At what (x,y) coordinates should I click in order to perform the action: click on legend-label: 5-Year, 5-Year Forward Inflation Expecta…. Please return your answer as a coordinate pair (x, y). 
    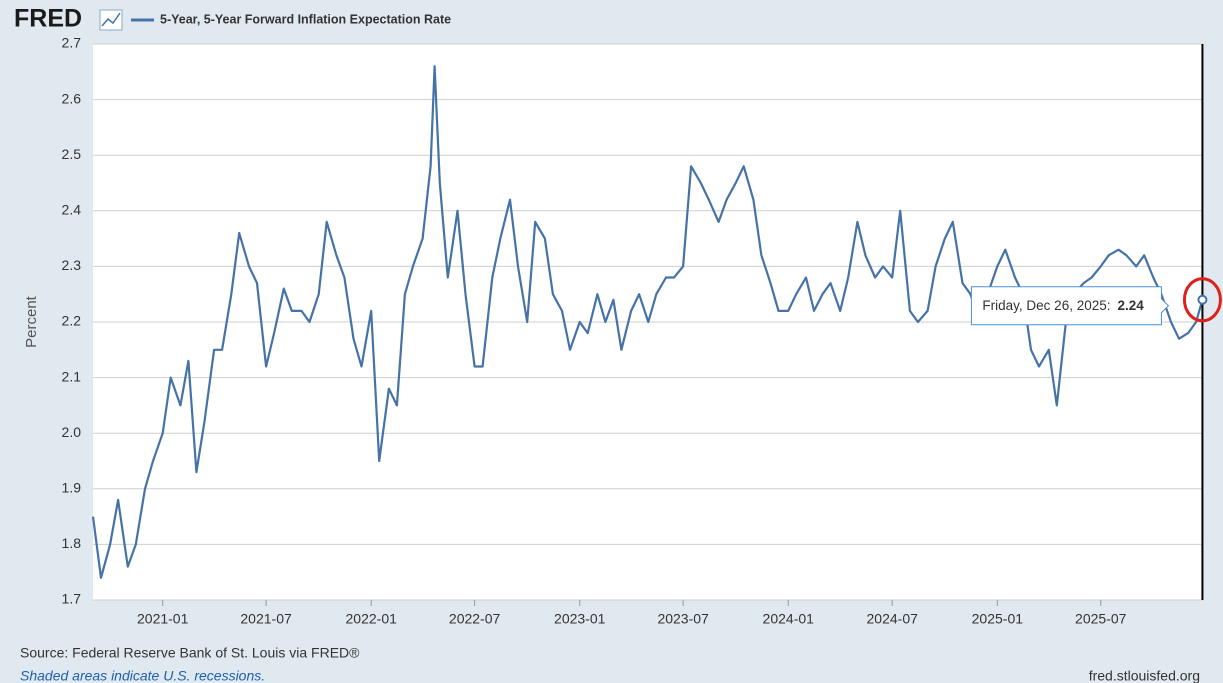
    Looking at the image, I should click on (305, 19).